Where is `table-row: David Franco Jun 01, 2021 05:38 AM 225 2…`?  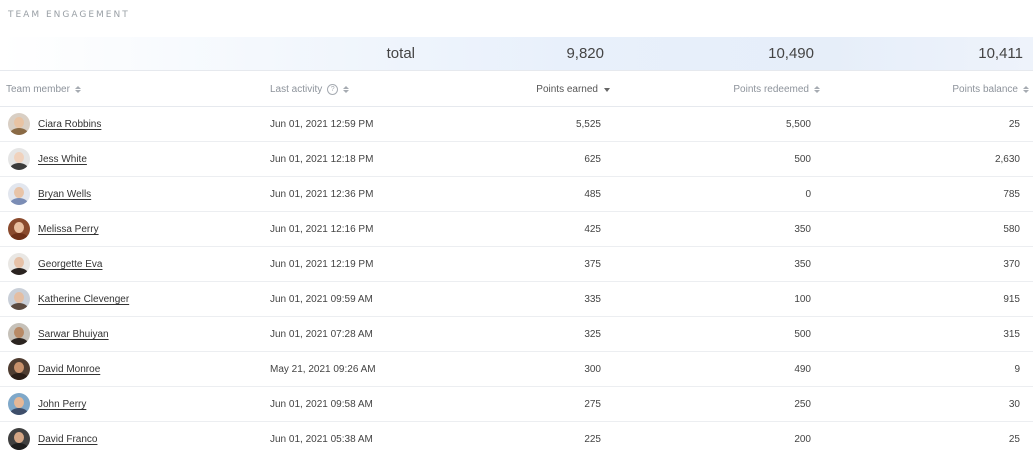
table-row: David Franco Jun 01, 2021 05:38 AM 225 2… is located at coordinates (516, 437).